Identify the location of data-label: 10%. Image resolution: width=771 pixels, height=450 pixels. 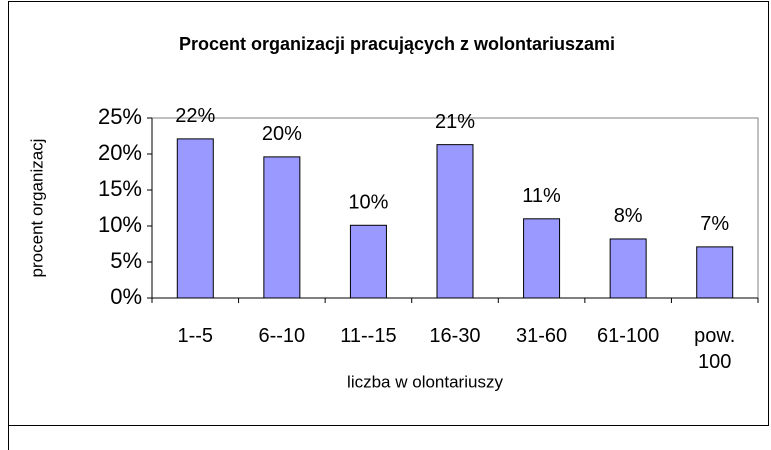
(368, 203).